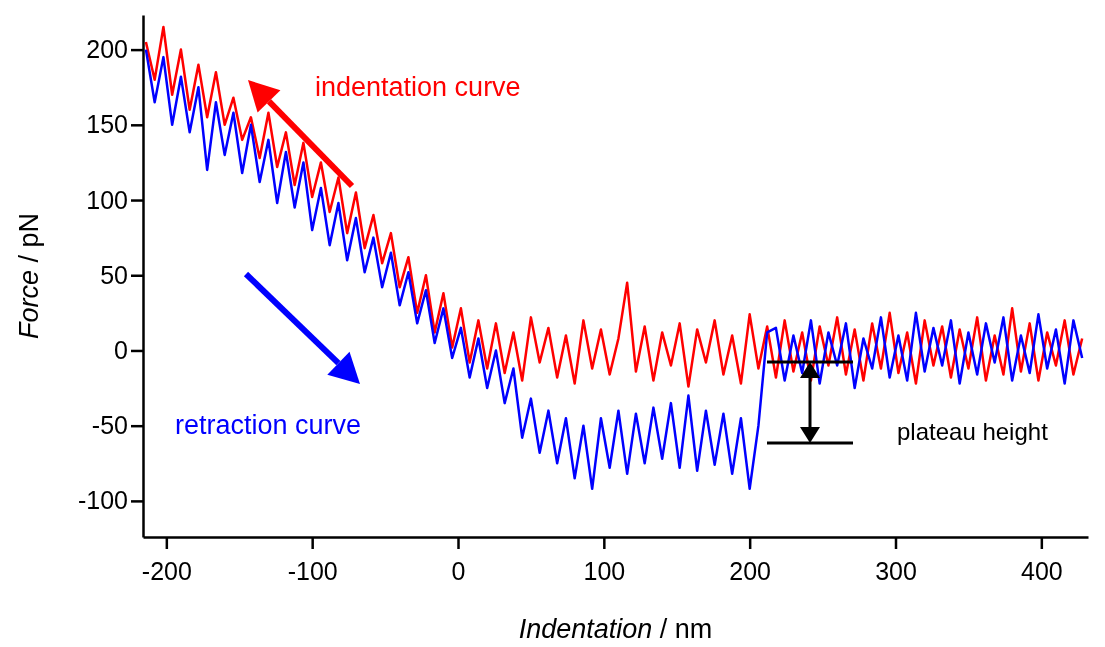 The image size is (1105, 647). Describe the element at coordinates (615, 629) in the screenshot. I see `x-axis-title: Indentation / nm` at that location.